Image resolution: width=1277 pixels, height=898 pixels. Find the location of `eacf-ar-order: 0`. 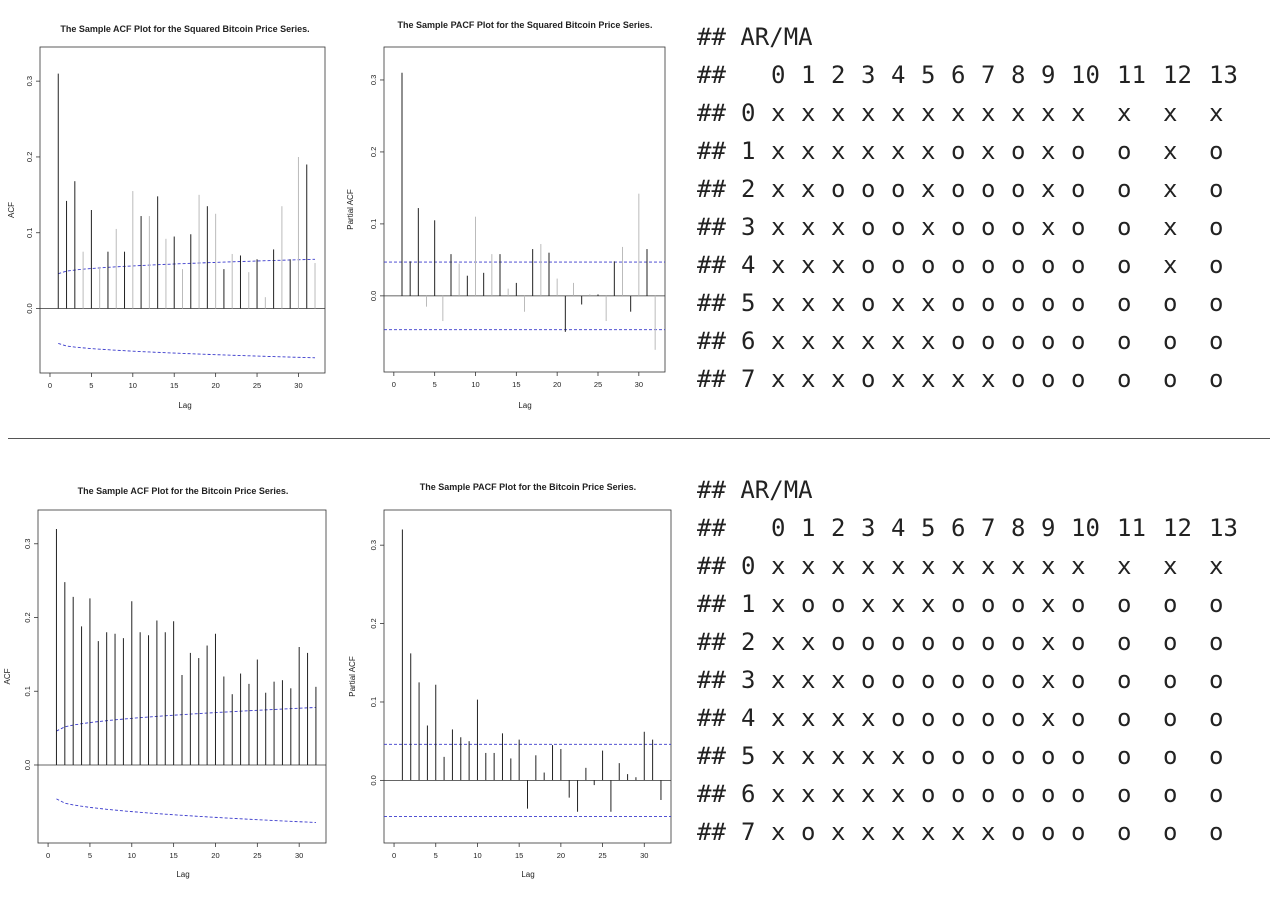

eacf-ar-order: 0 is located at coordinates (748, 113).